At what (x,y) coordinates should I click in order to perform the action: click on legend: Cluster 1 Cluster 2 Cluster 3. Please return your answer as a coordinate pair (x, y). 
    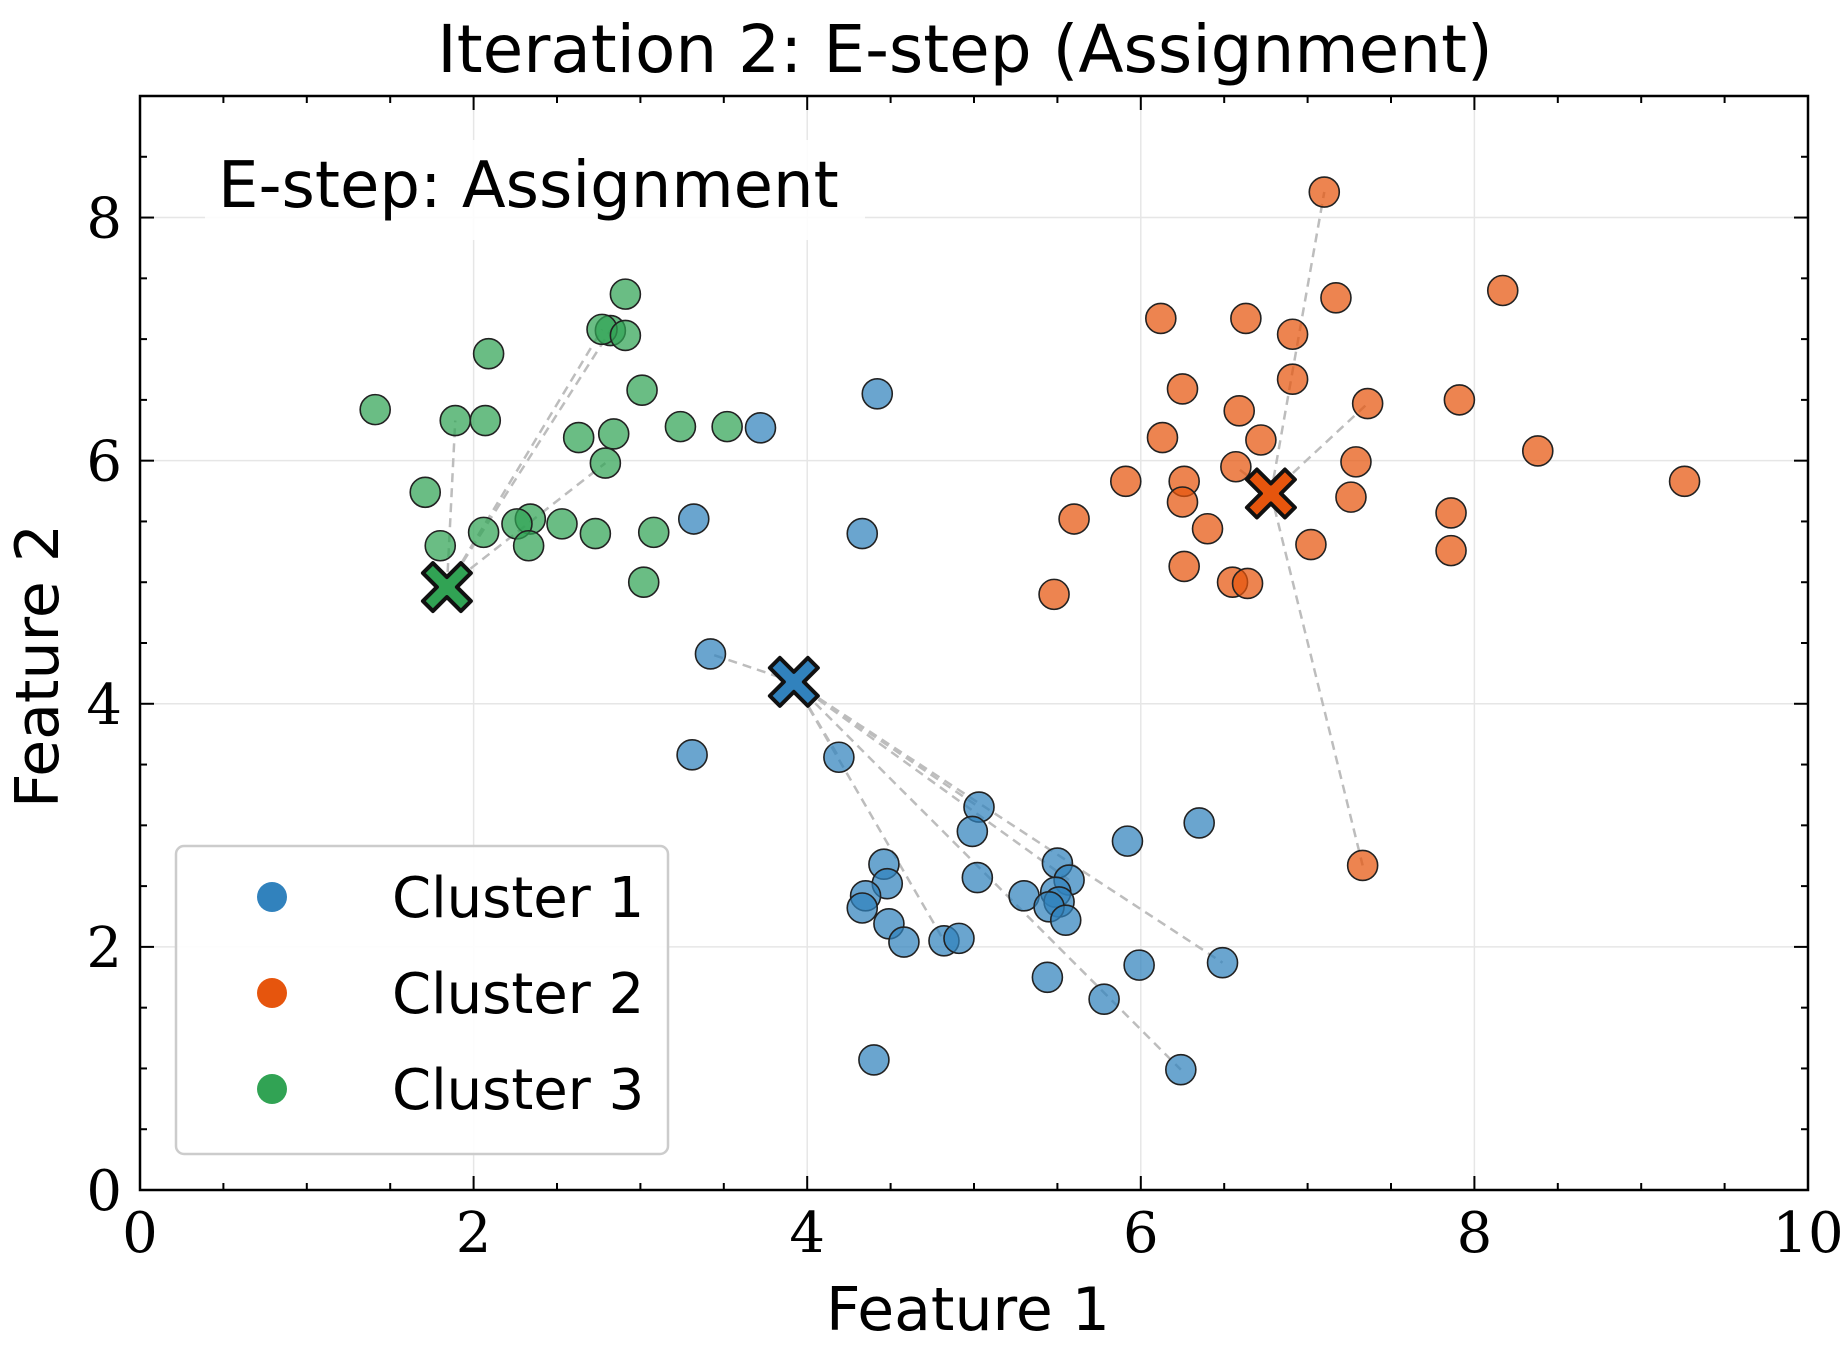
    Looking at the image, I should click on (422, 1000).